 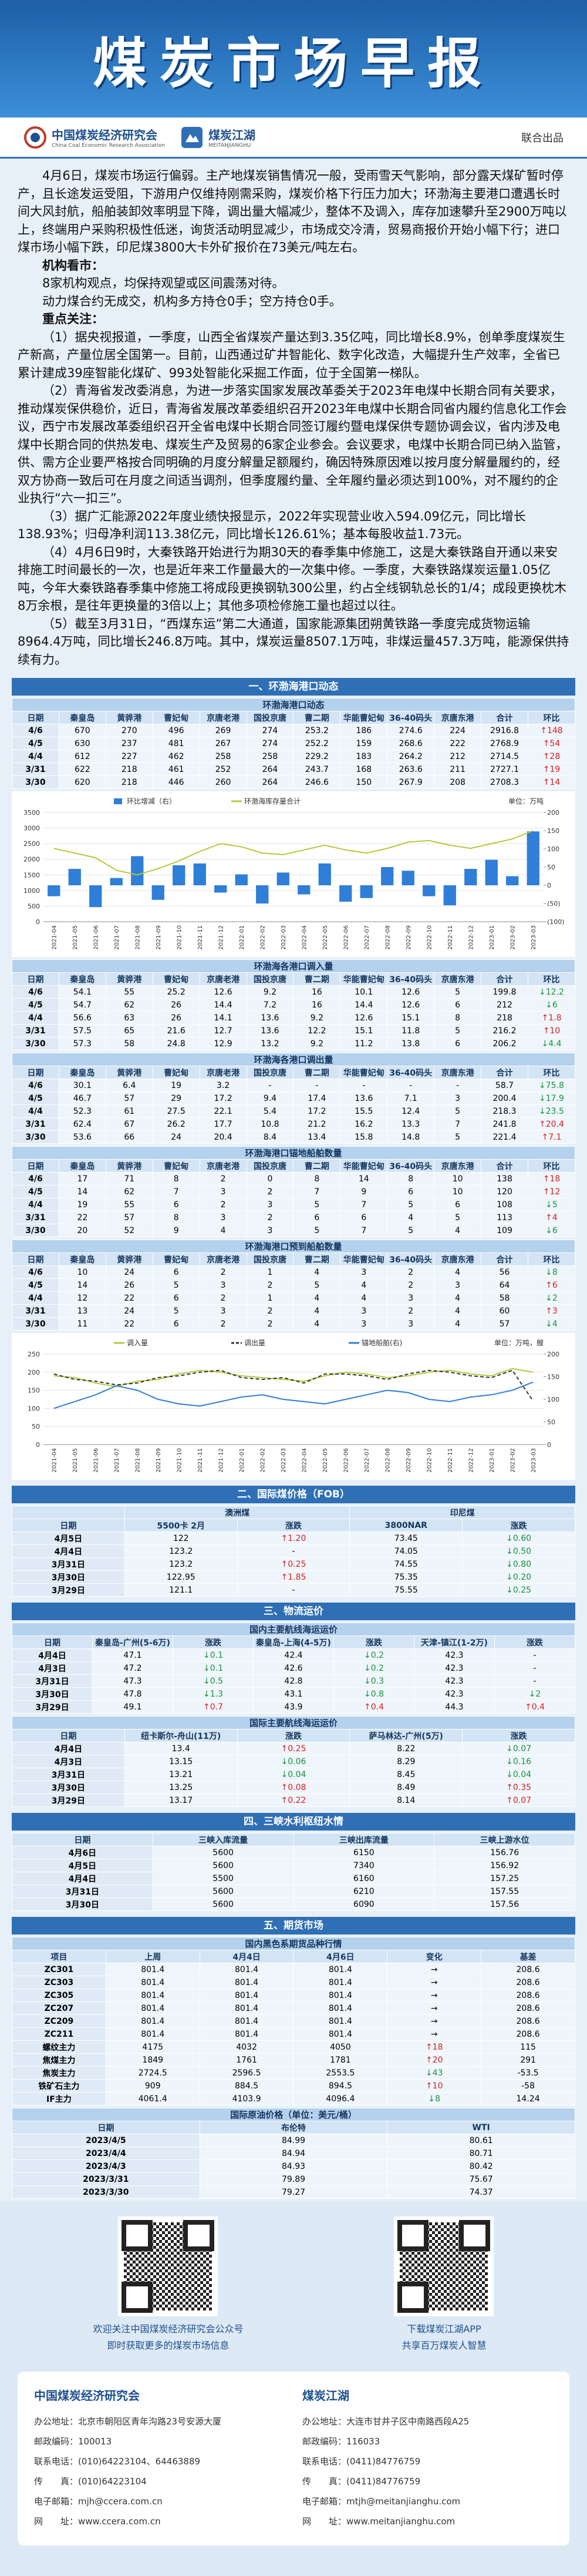 What do you see at coordinates (293, 1748) in the screenshot?
I see `data-row: 4月4日 13.4 ↑0.25 8.22 ↓0.07` at bounding box center [293, 1748].